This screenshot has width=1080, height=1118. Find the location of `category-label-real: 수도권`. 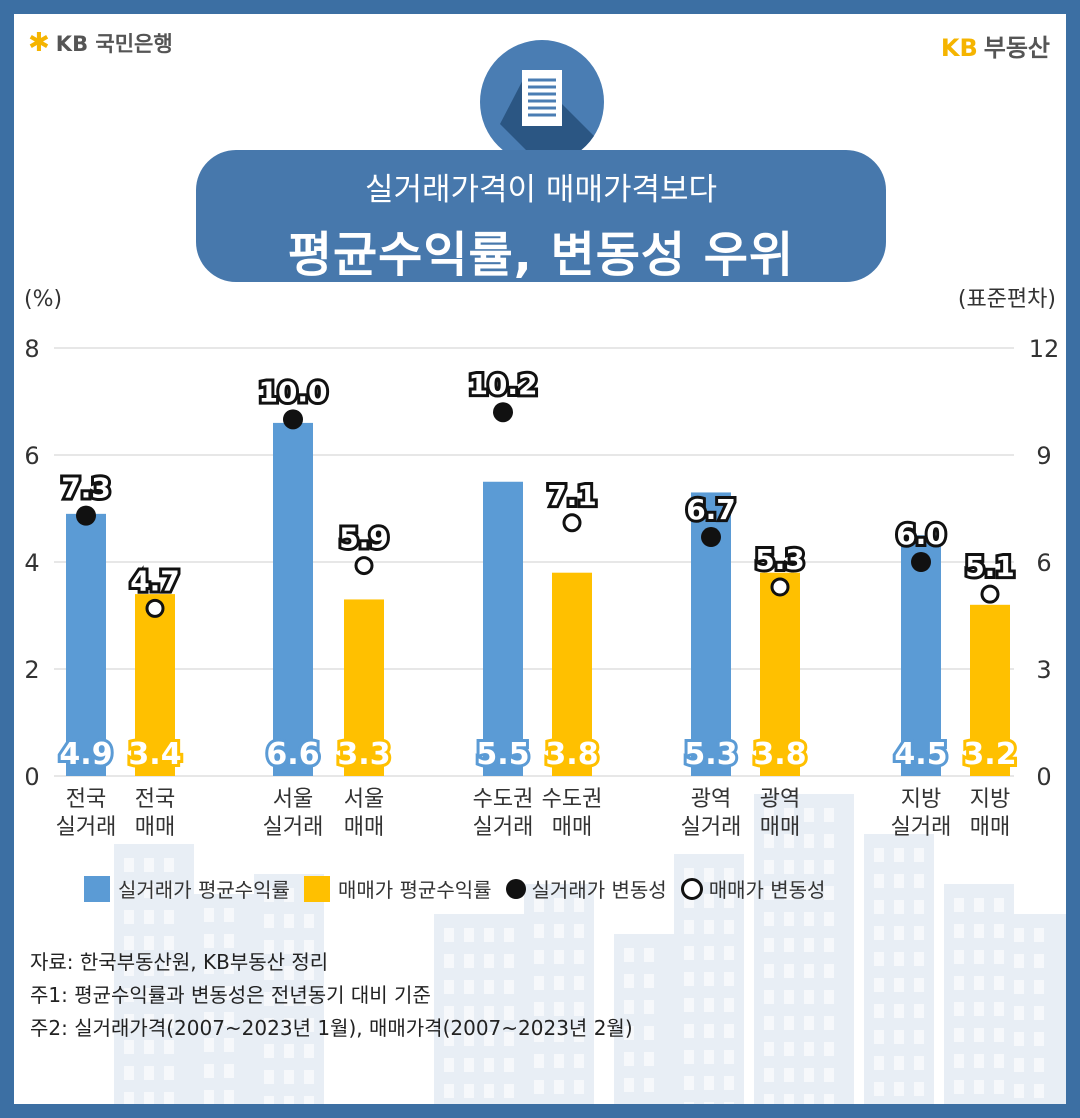

category-label-real: 수도권 is located at coordinates (503, 799).